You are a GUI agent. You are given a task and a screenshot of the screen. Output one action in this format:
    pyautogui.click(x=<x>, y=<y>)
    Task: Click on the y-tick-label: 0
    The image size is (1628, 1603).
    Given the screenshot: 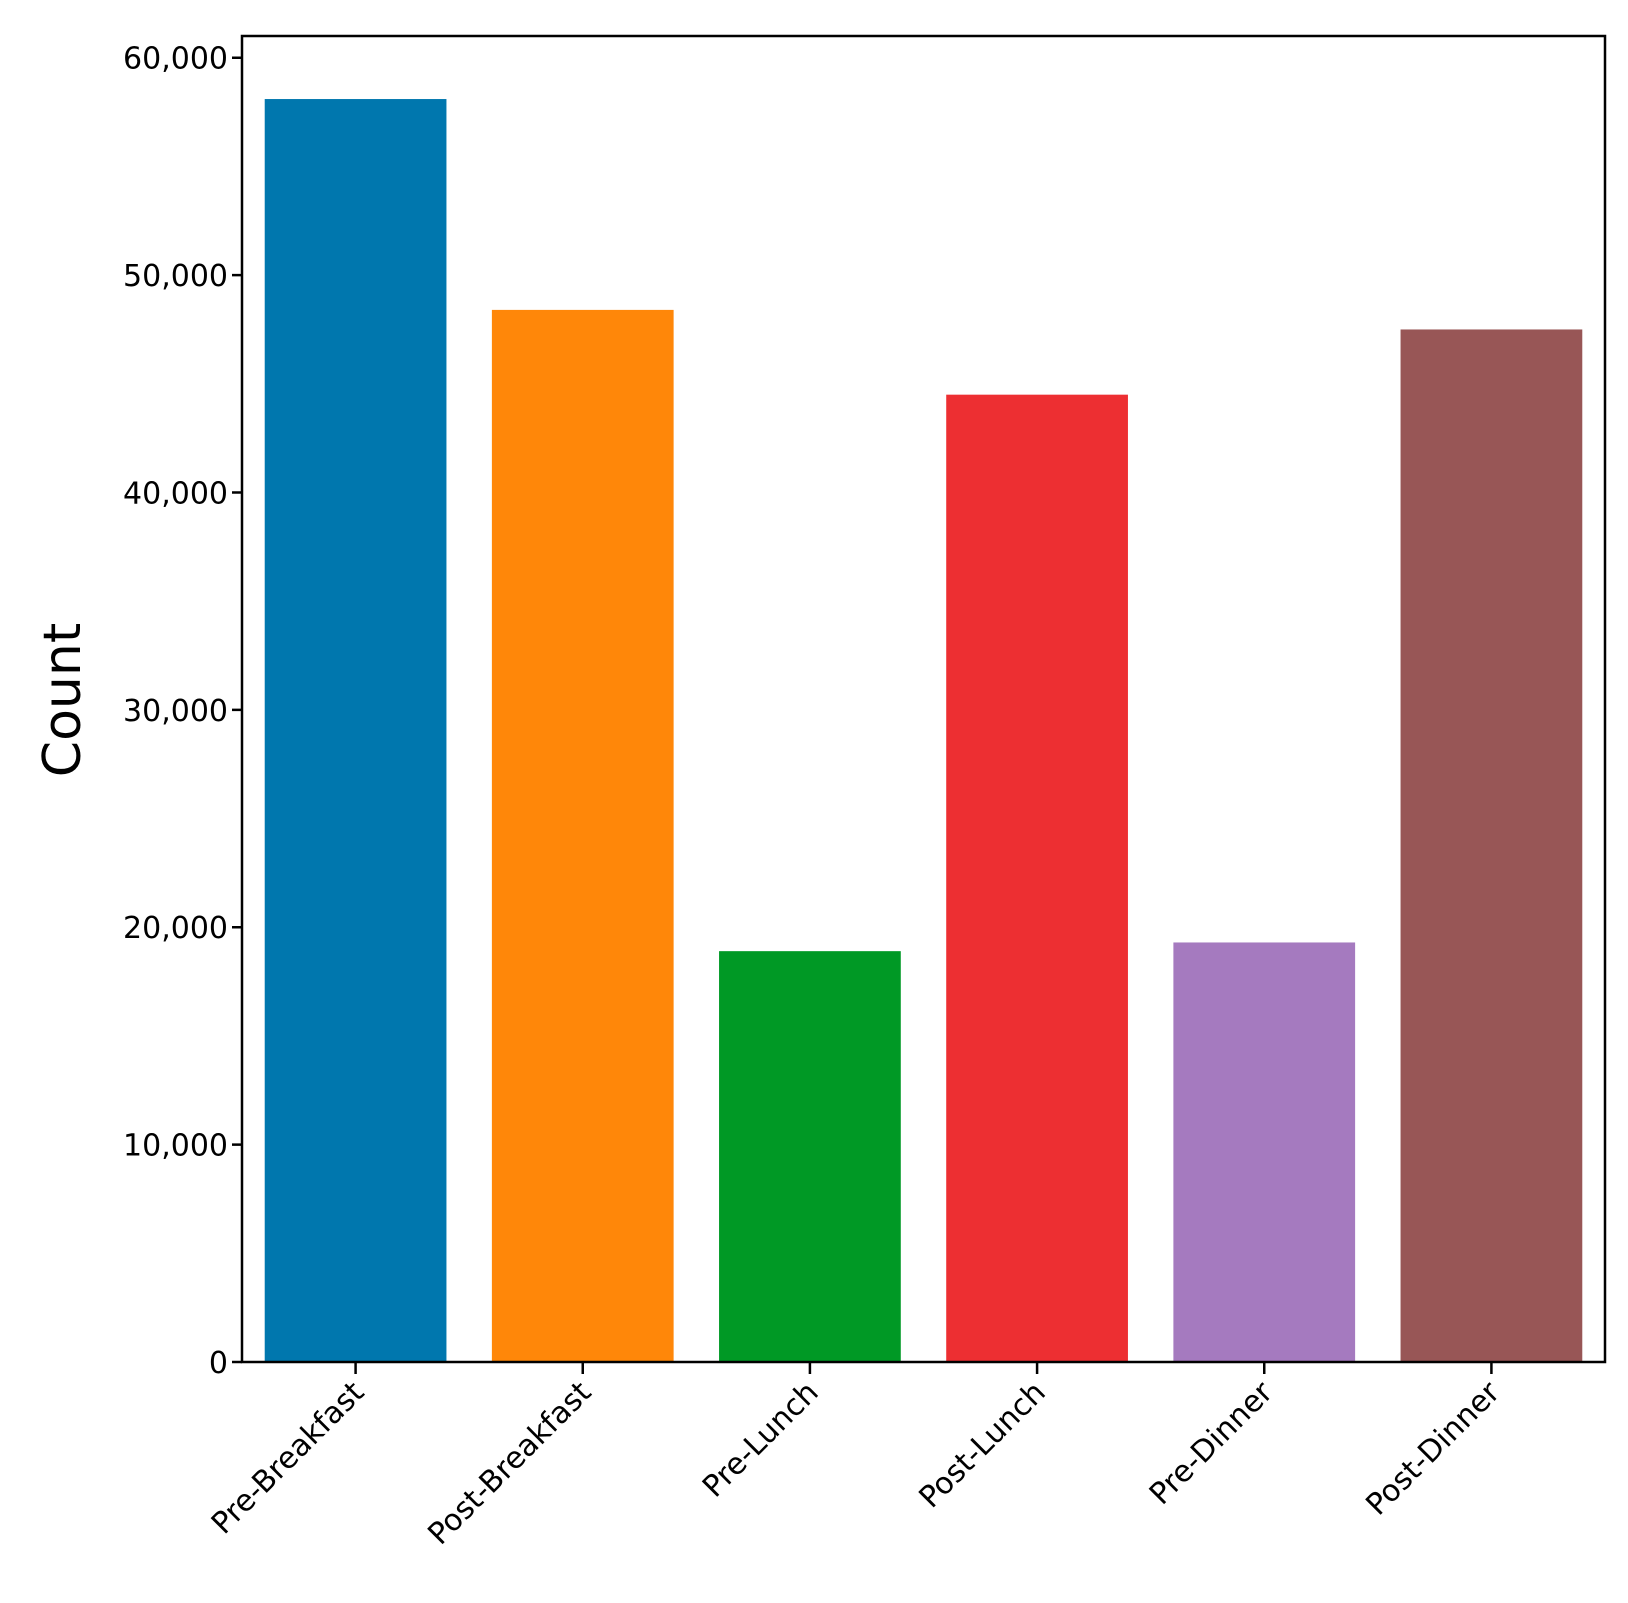 What is the action you would take?
    pyautogui.click(x=218, y=1363)
    